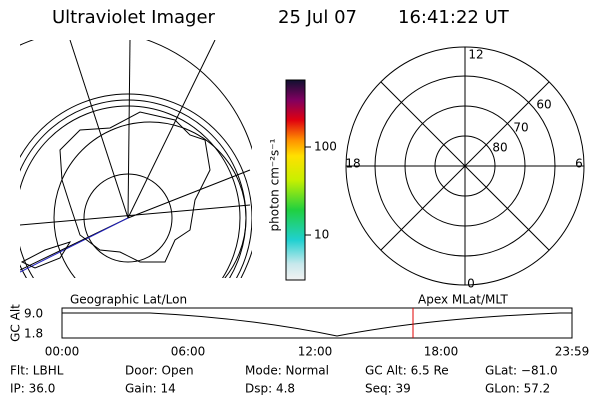  I want to click on time: 16:41:22 UT, so click(454, 17).